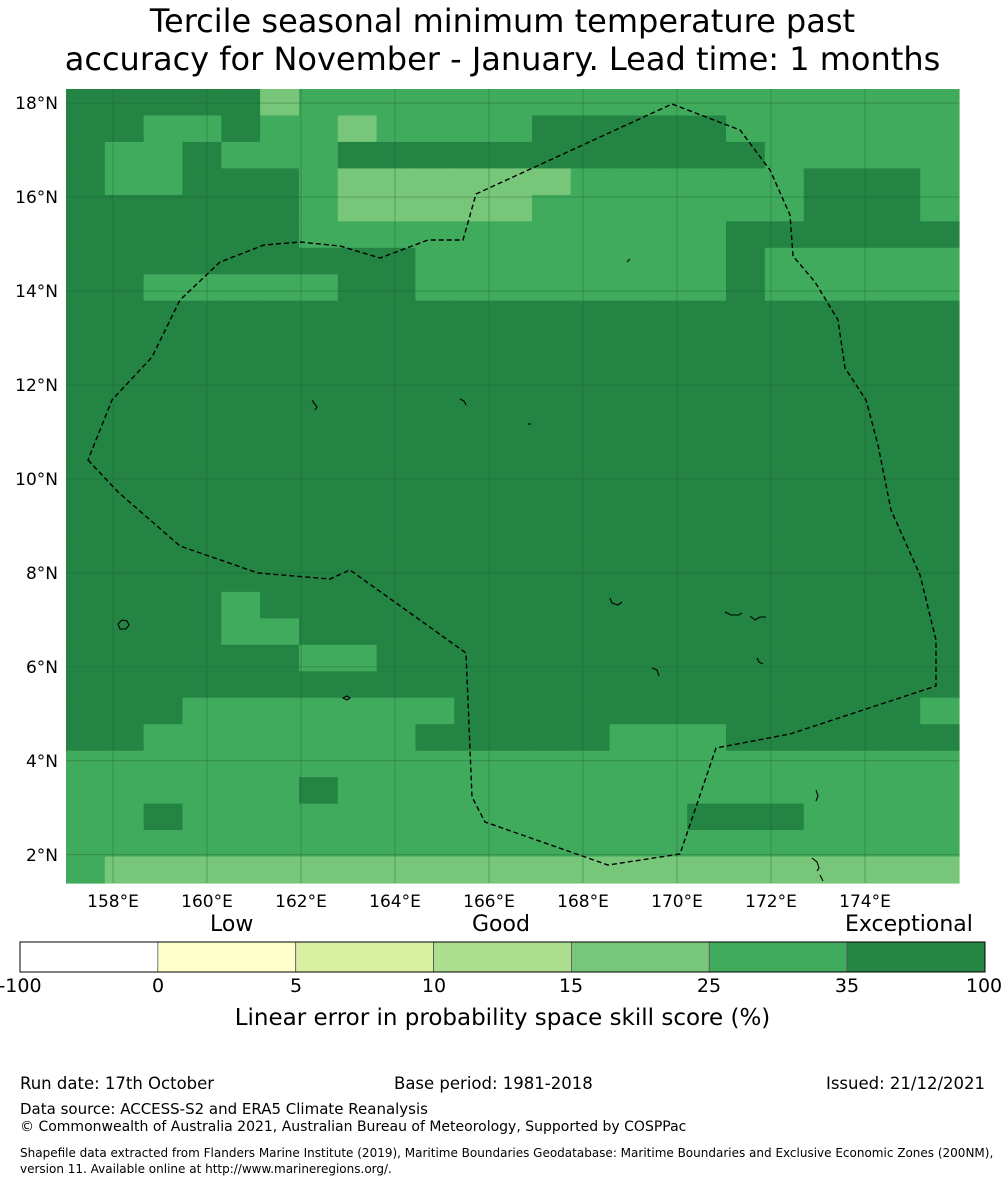 This screenshot has height=1185, width=1005. What do you see at coordinates (36, 104) in the screenshot?
I see `y-tick-label: 18°N` at bounding box center [36, 104].